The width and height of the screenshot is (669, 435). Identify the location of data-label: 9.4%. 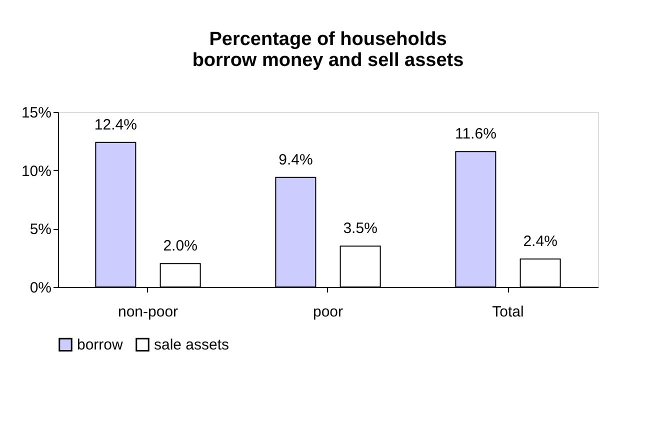
(295, 159).